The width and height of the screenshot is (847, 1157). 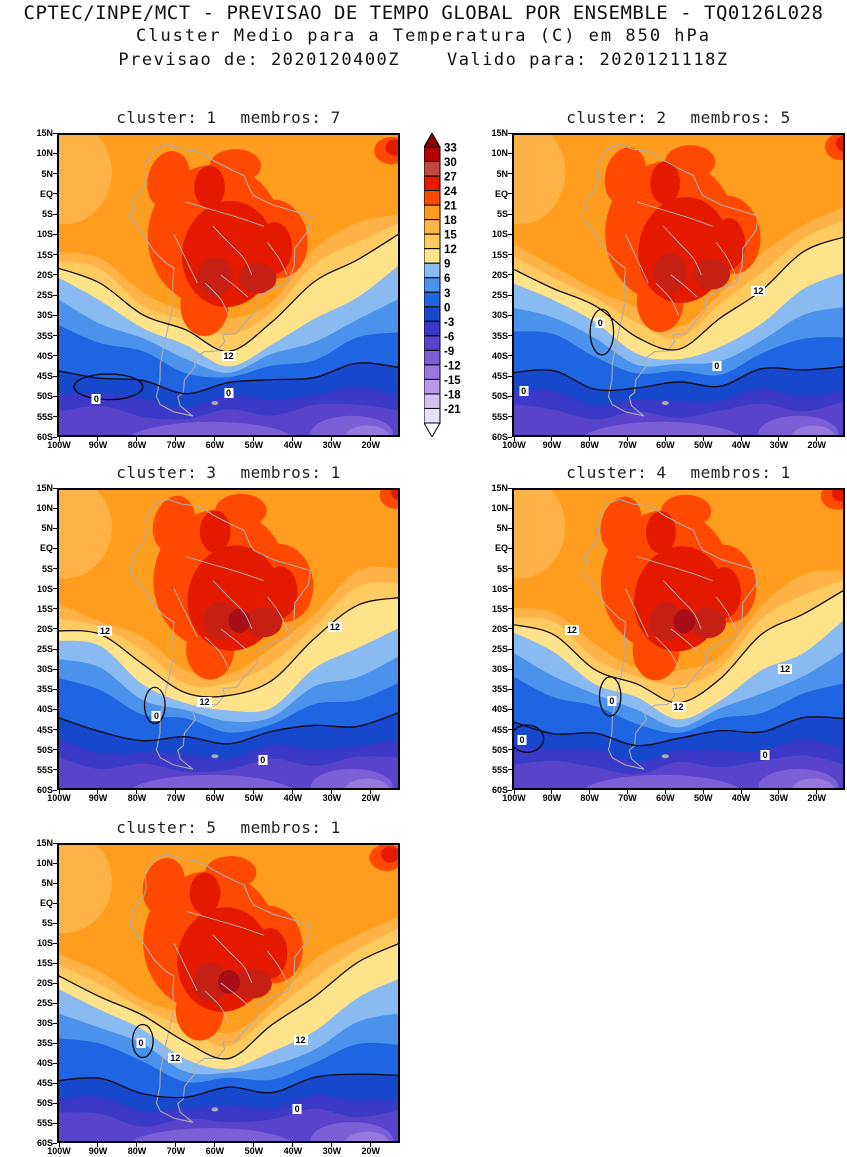 I want to click on lat-axis-label: EQ, so click(x=501, y=548).